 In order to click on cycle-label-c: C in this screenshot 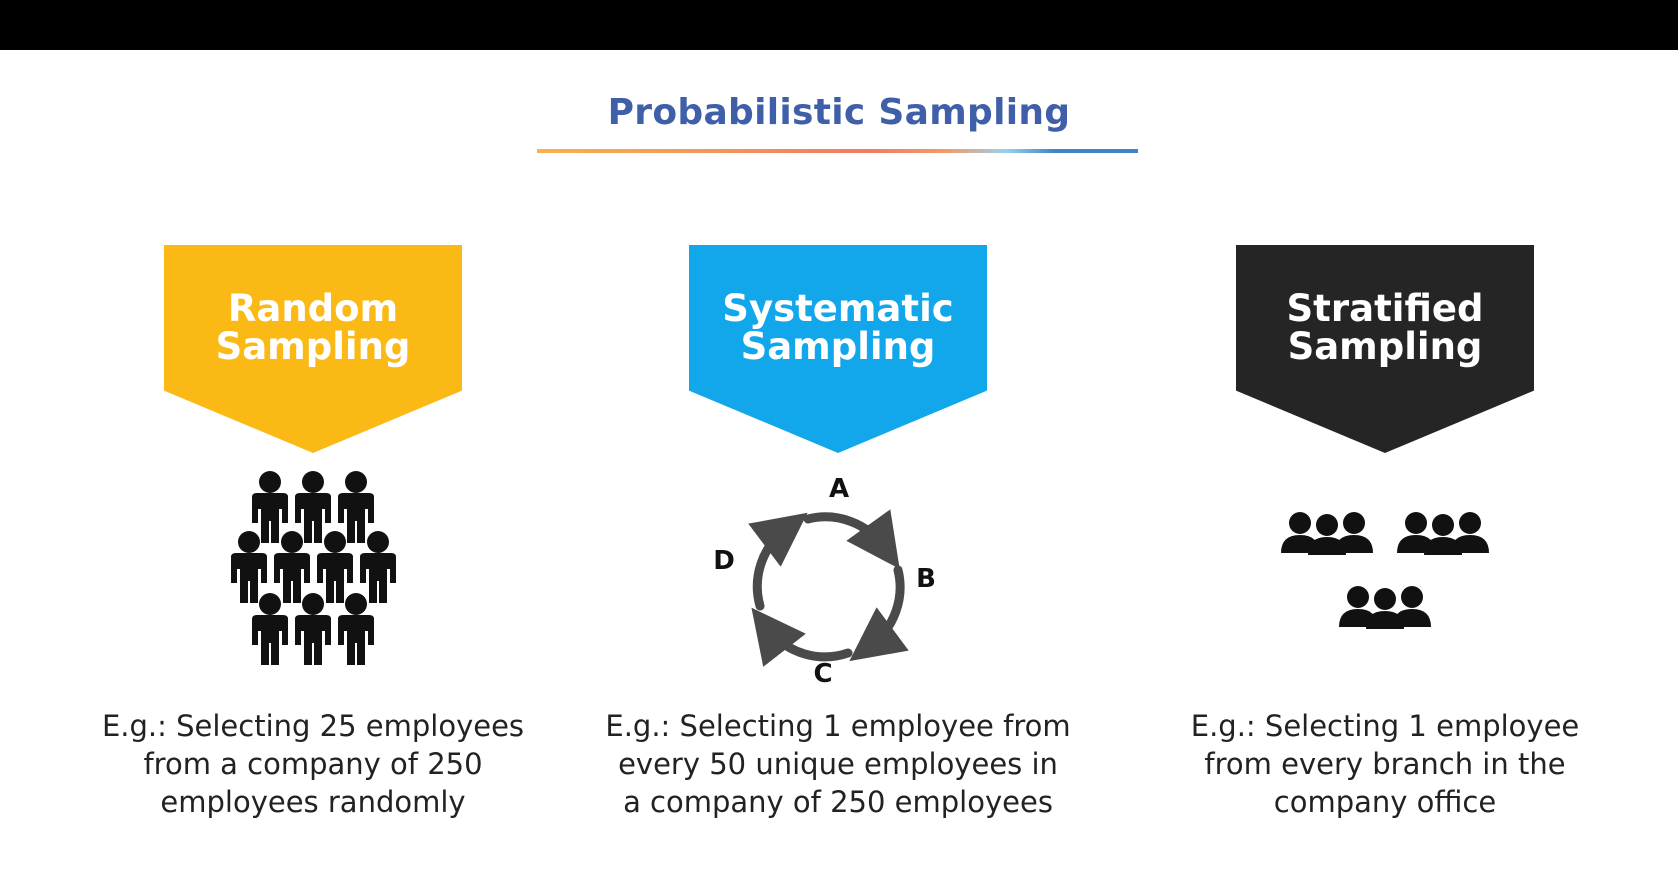, I will do `click(822, 673)`.